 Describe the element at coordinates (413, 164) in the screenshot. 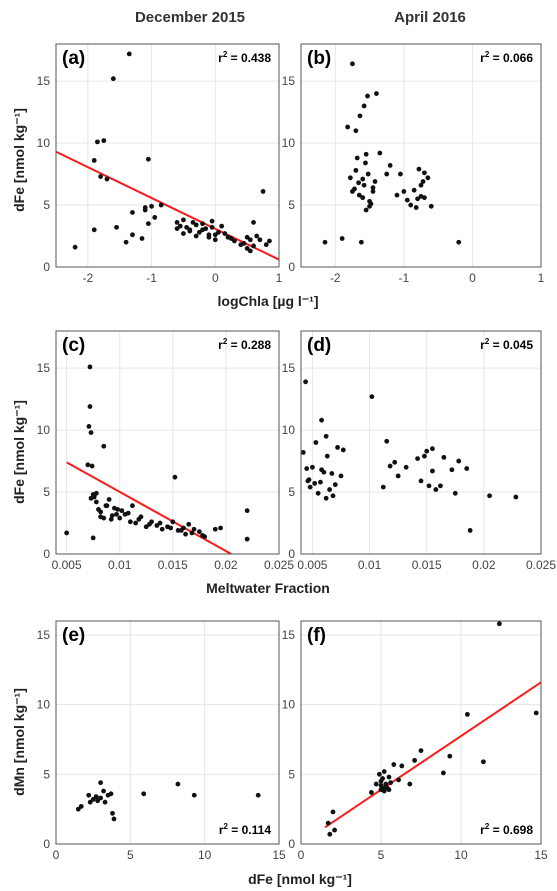

I see `panel-b: -2 -1 0 1051015(b) r2 = 0.066` at that location.